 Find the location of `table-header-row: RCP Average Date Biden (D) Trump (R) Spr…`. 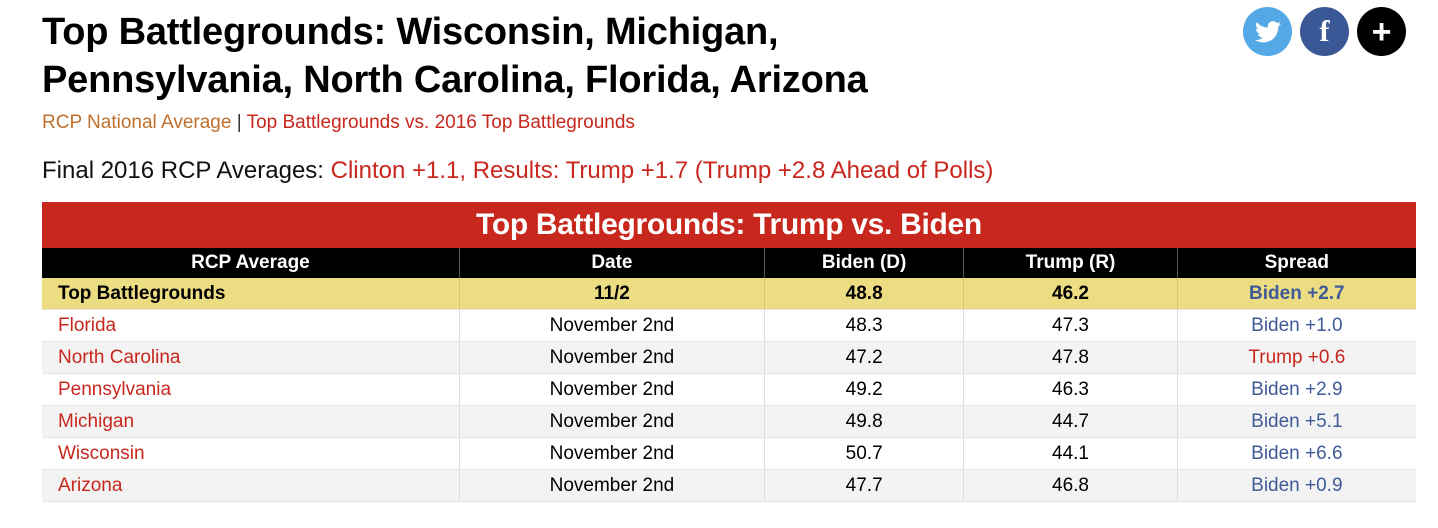

table-header-row: RCP Average Date Biden (D) Trump (R) Spr… is located at coordinates (729, 263).